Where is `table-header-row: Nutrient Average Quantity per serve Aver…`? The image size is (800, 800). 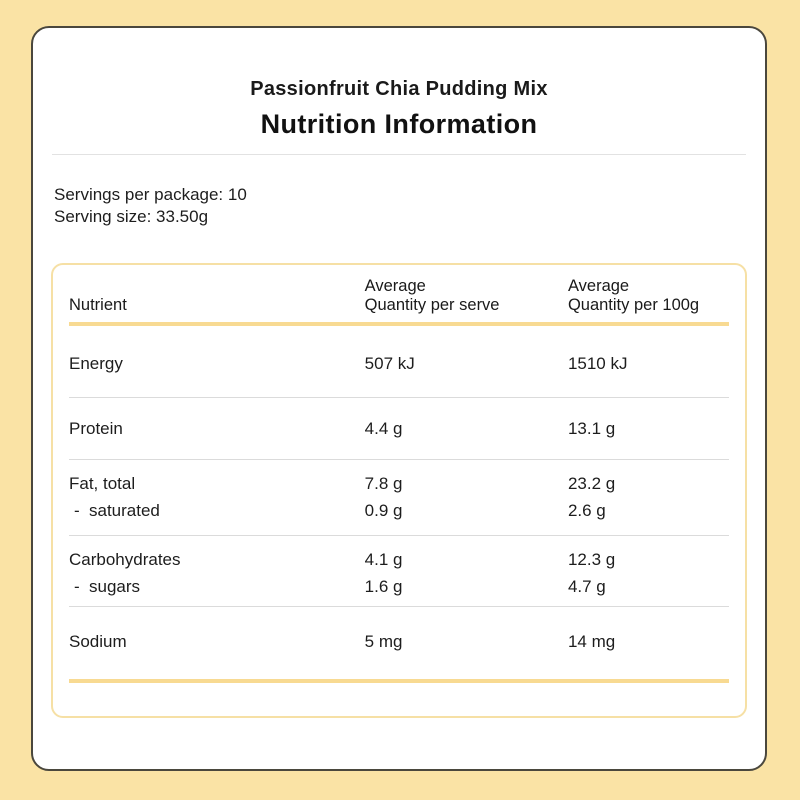
table-header-row: Nutrient Average Quantity per serve Aver… is located at coordinates (399, 301).